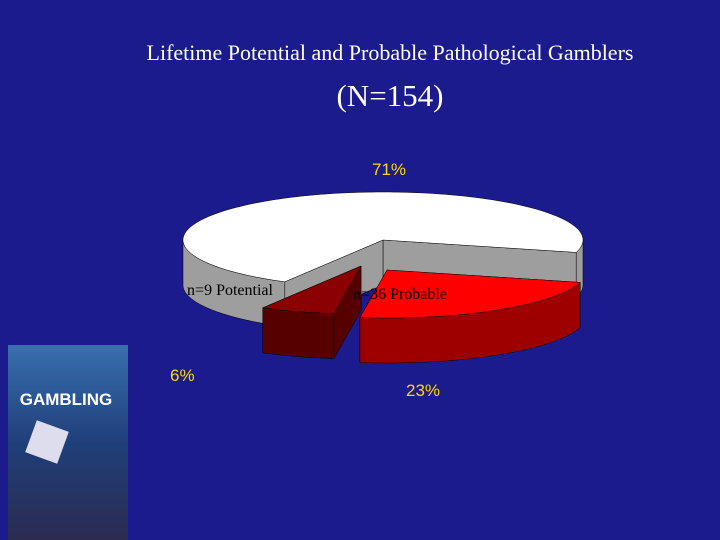 The image size is (720, 540). Describe the element at coordinates (47, 442) in the screenshot. I see `dice` at that location.